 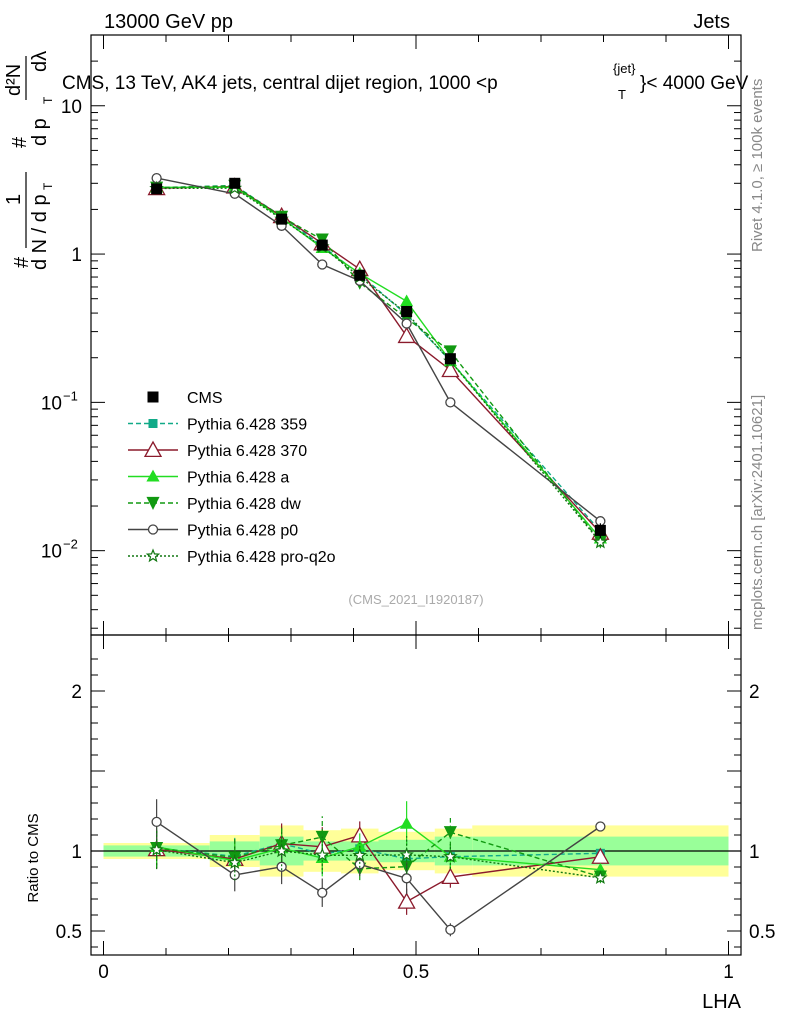 I want to click on main-ytick-exponent-2: −1, so click(x=70, y=395).